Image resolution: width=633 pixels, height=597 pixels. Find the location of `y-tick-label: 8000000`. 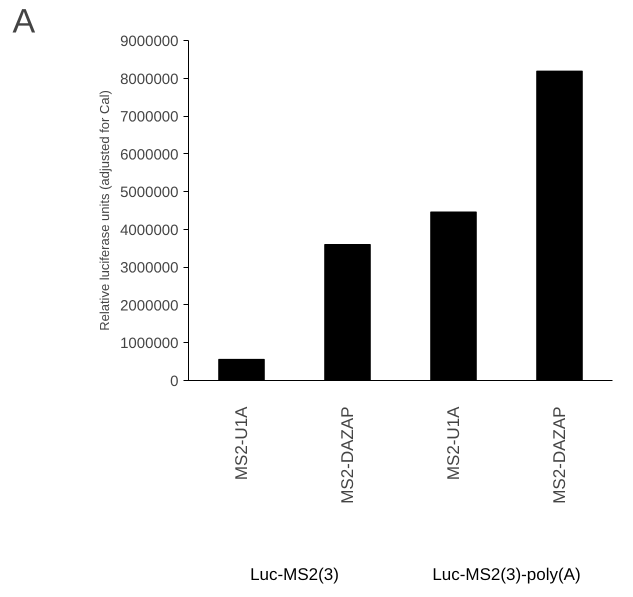

y-tick-label: 8000000 is located at coordinates (149, 79).